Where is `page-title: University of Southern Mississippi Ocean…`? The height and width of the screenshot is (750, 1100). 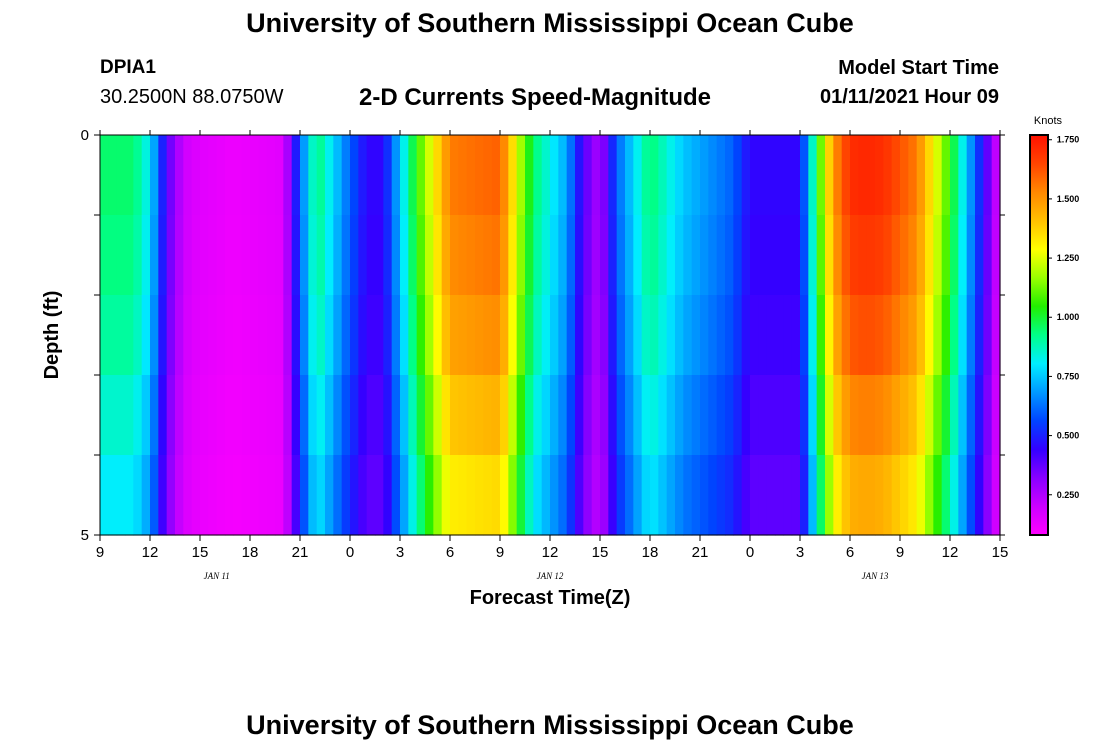 page-title: University of Southern Mississippi Ocean… is located at coordinates (550, 23).